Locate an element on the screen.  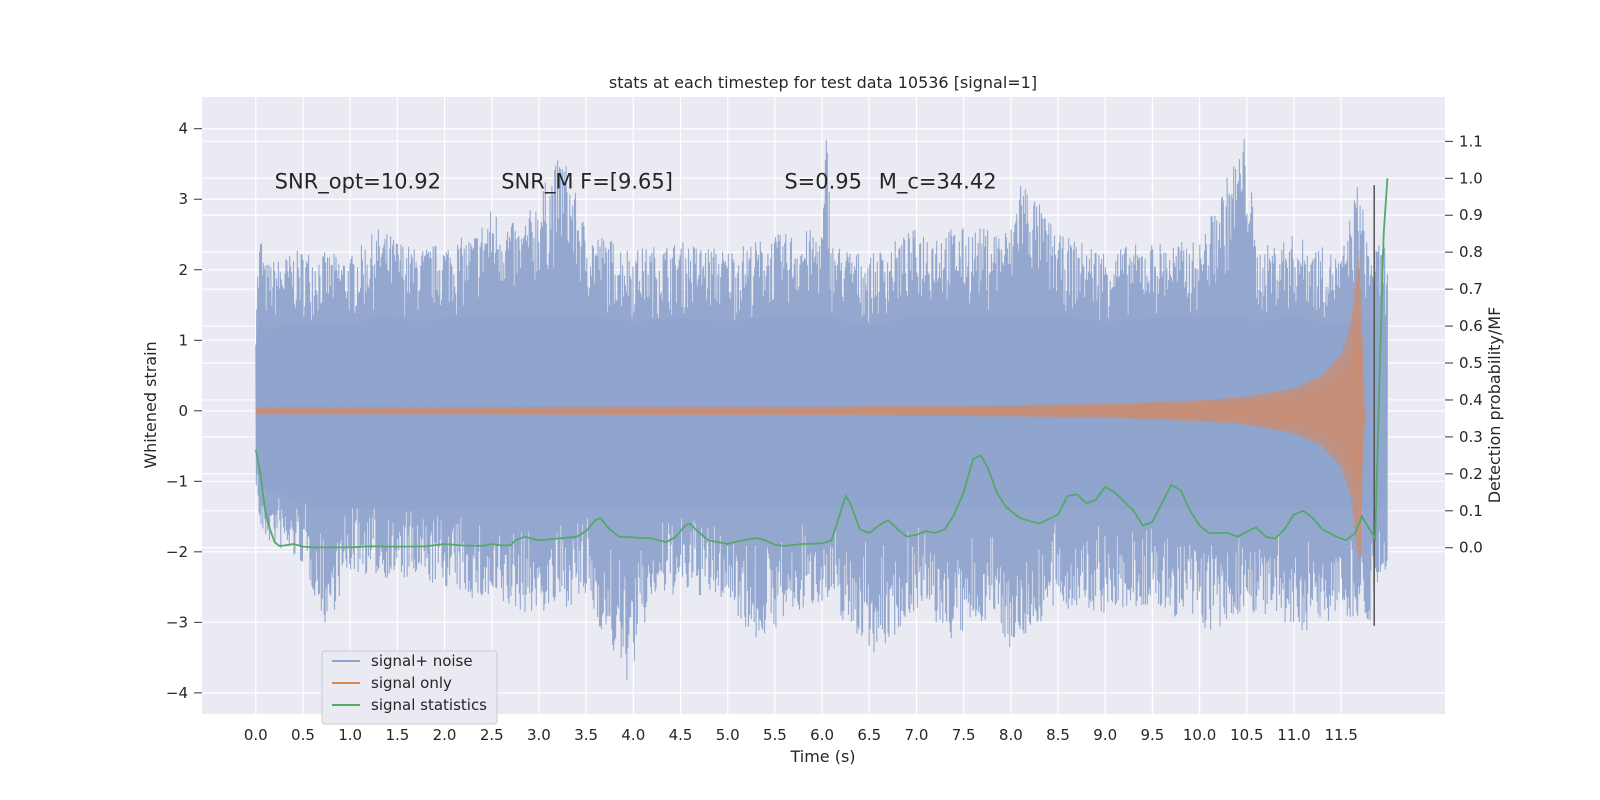
x-tick-label: 6.0 is located at coordinates (822, 735).